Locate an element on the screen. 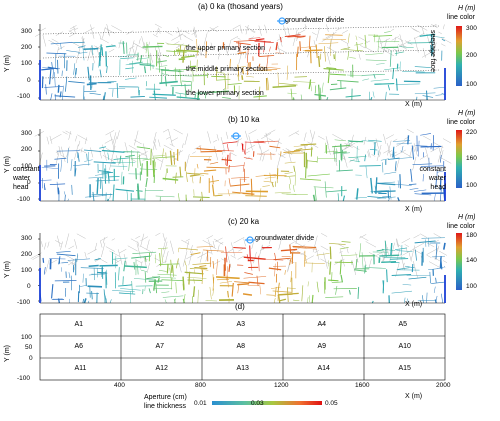 The width and height of the screenshot is (500, 421). fracture-set-gray is located at coordinates (243, 150).